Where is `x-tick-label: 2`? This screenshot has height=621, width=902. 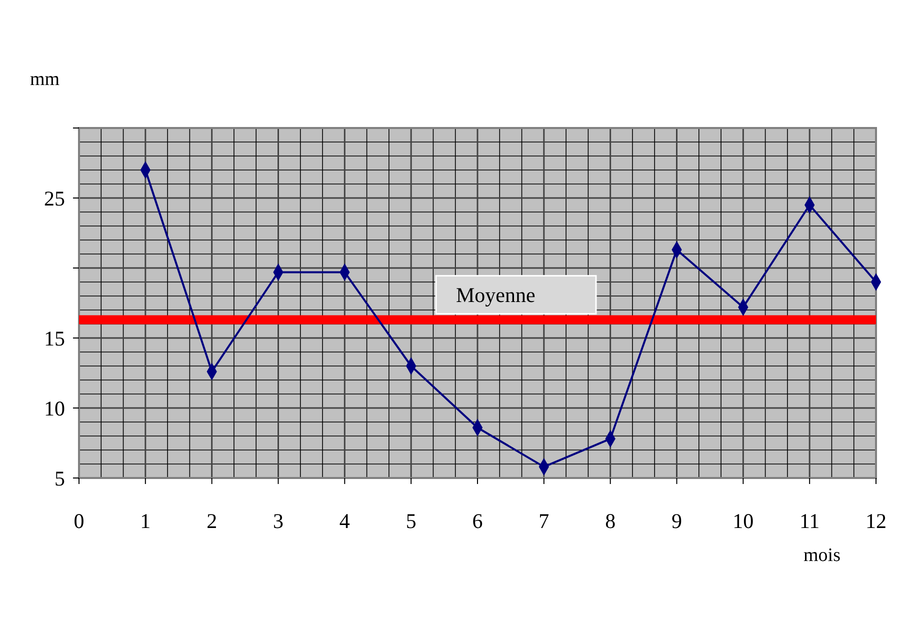
x-tick-label: 2 is located at coordinates (212, 521).